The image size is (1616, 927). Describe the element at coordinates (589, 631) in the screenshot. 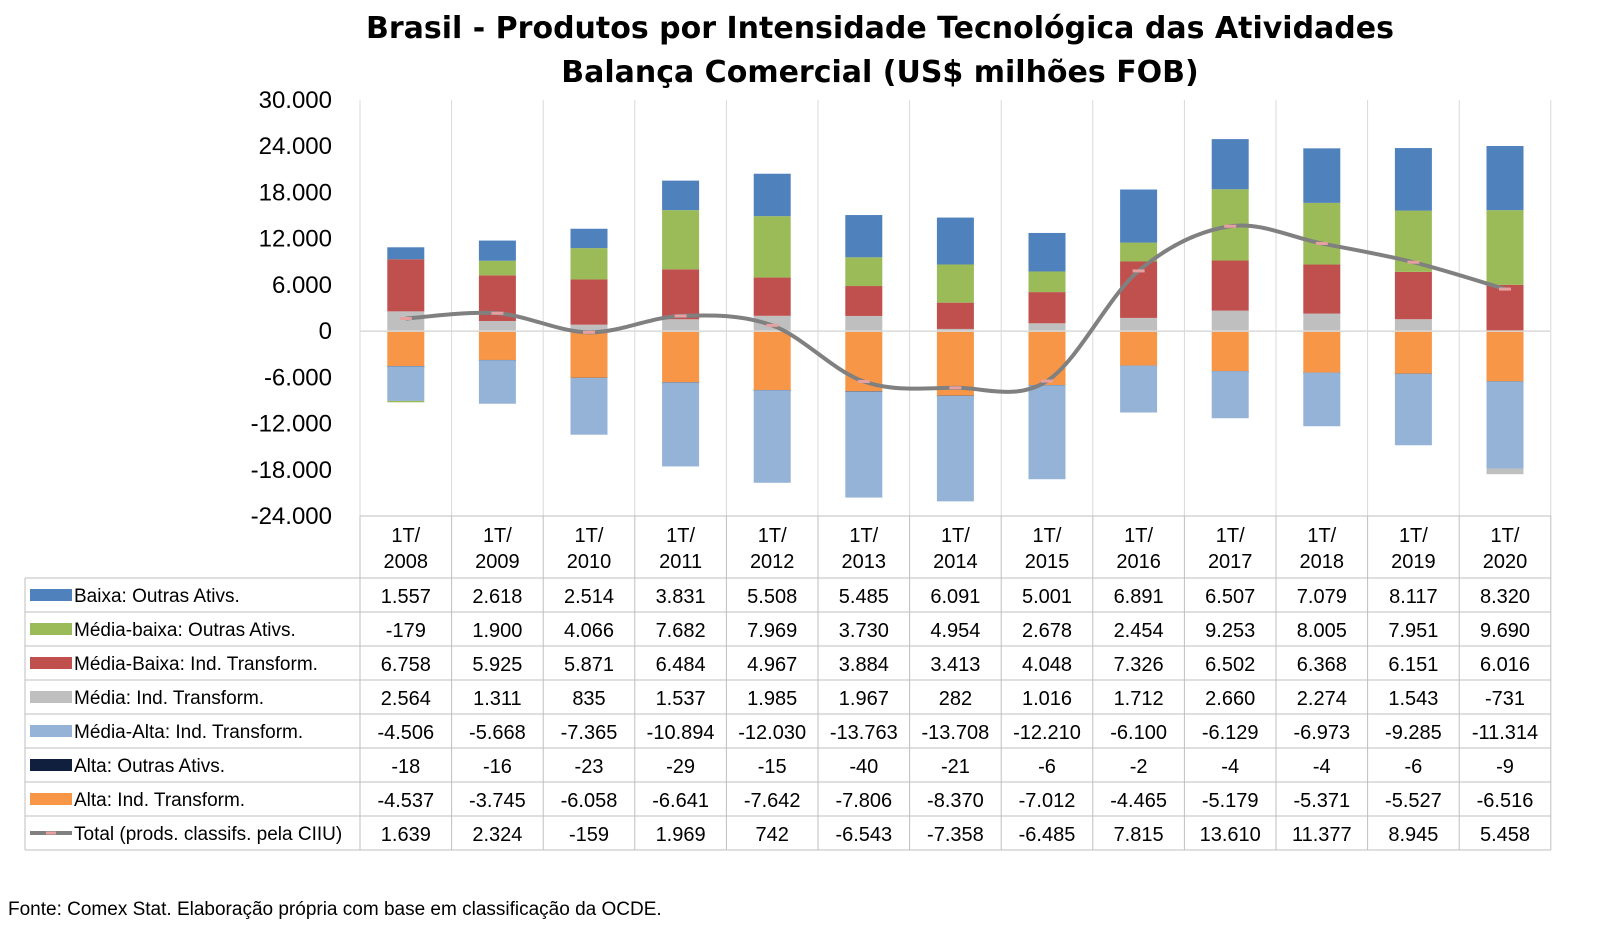

I see `data-cell: 4.066` at that location.